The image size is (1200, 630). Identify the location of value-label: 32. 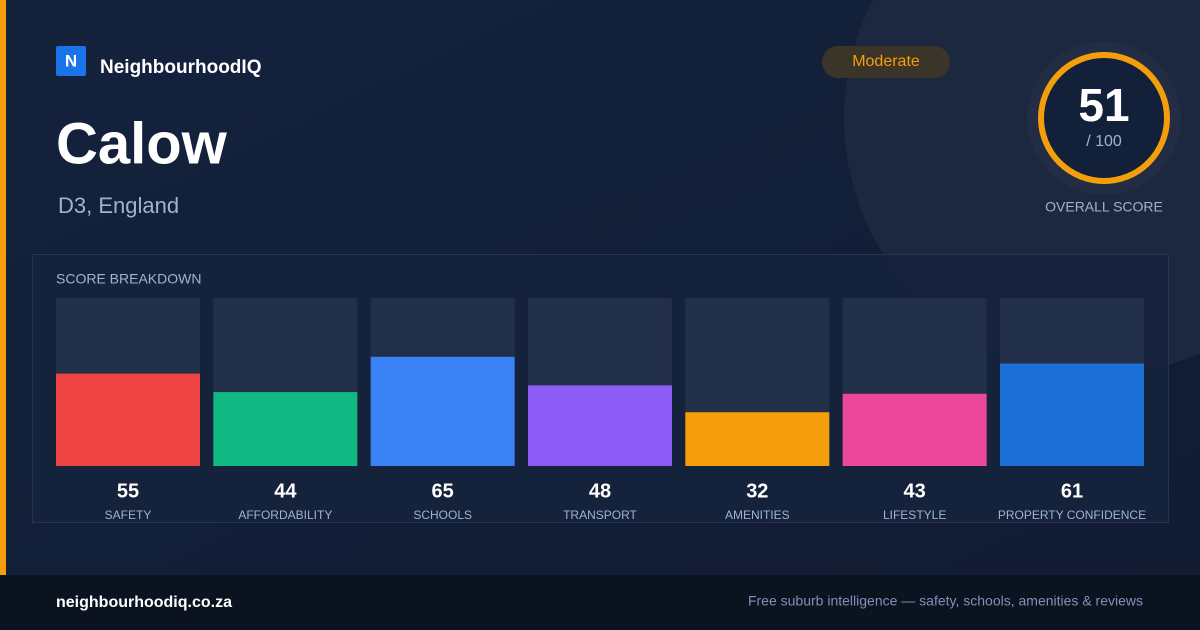
(757, 491).